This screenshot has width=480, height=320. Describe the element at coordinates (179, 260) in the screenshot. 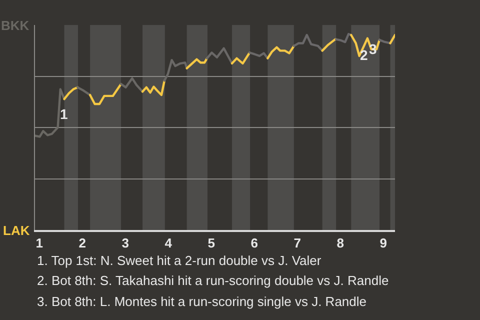

I see `text: 1. Top 1st: N. Sweet hit a 2-run double vs J. Valer` at that location.